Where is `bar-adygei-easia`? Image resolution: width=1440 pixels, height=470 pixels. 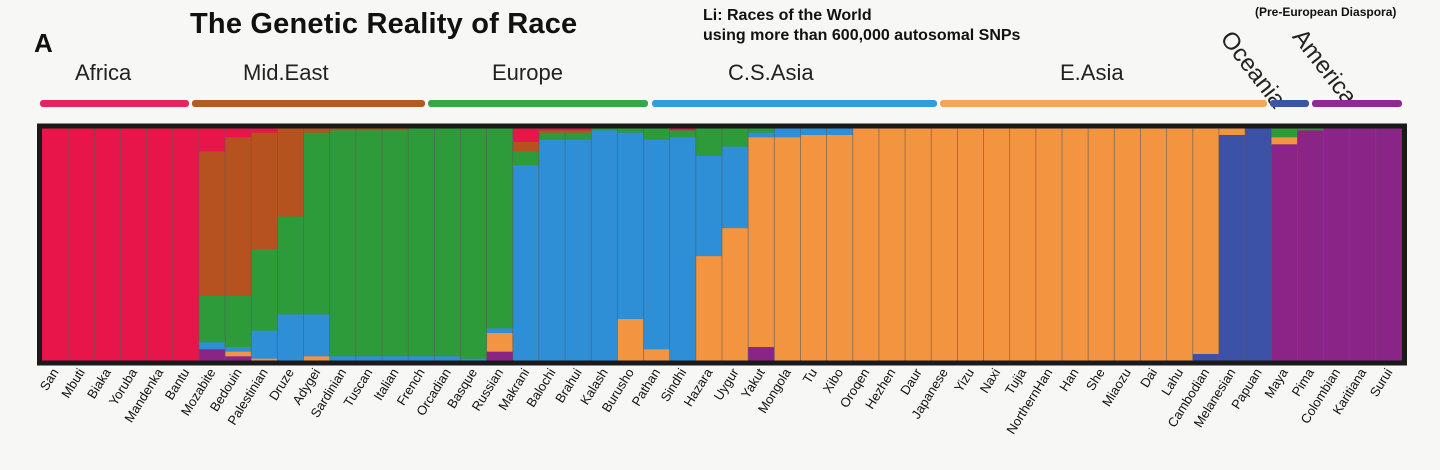
bar-adygei-easia is located at coordinates (317, 359).